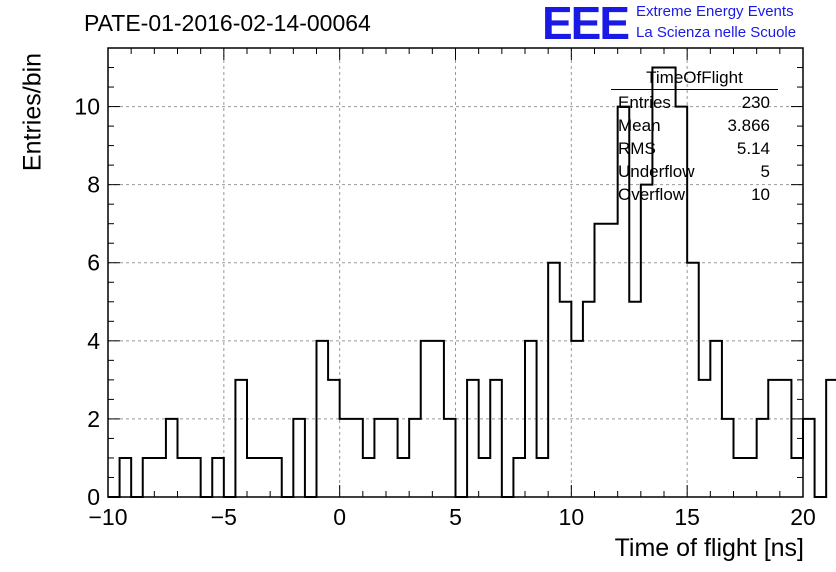 The height and width of the screenshot is (572, 836). I want to click on y-tick-label: 2, so click(93, 419).